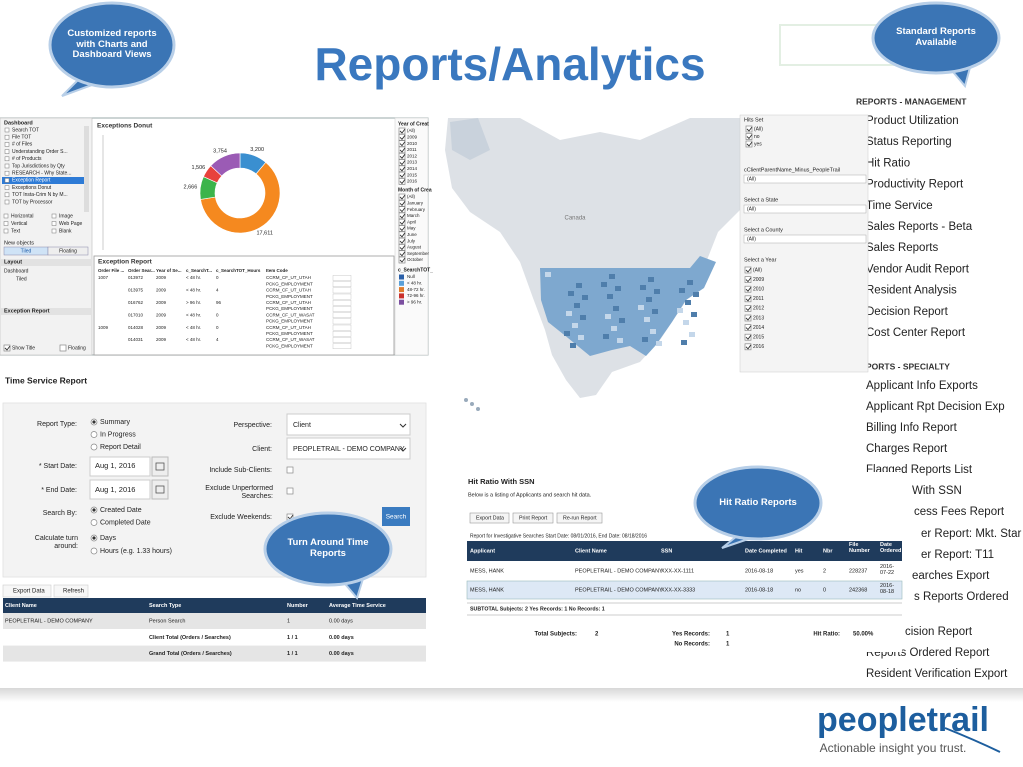  Describe the element at coordinates (219, 302) in the screenshot. I see `label: 96` at that location.